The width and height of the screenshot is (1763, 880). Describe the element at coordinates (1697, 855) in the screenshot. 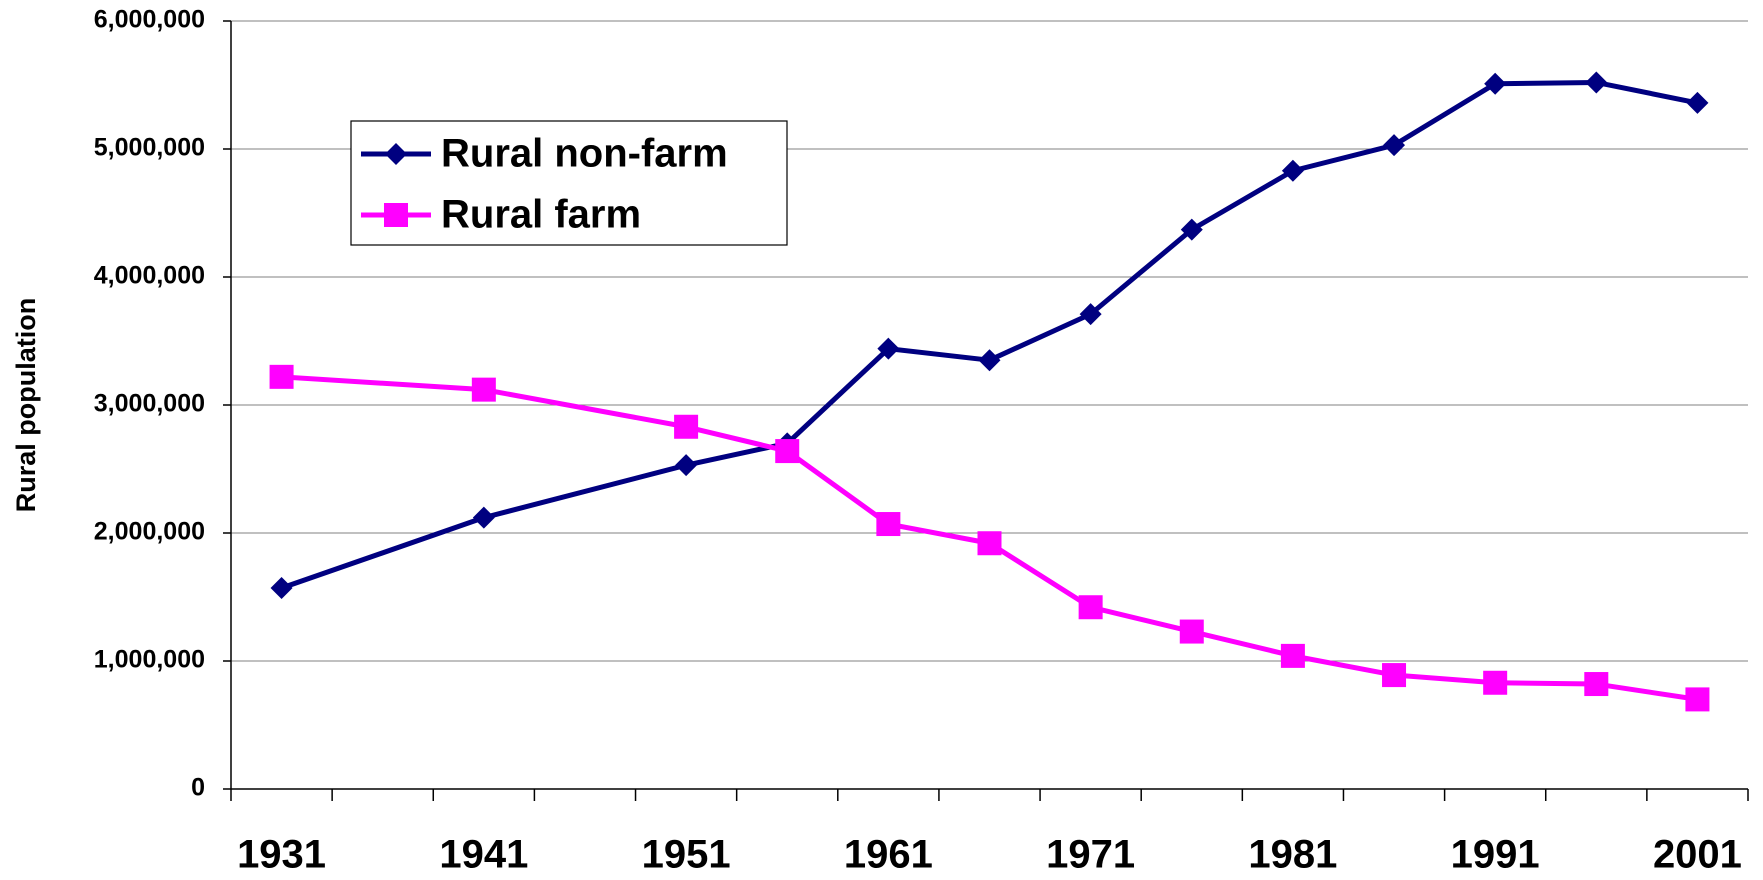

I see `x-tick-label: 2001` at that location.